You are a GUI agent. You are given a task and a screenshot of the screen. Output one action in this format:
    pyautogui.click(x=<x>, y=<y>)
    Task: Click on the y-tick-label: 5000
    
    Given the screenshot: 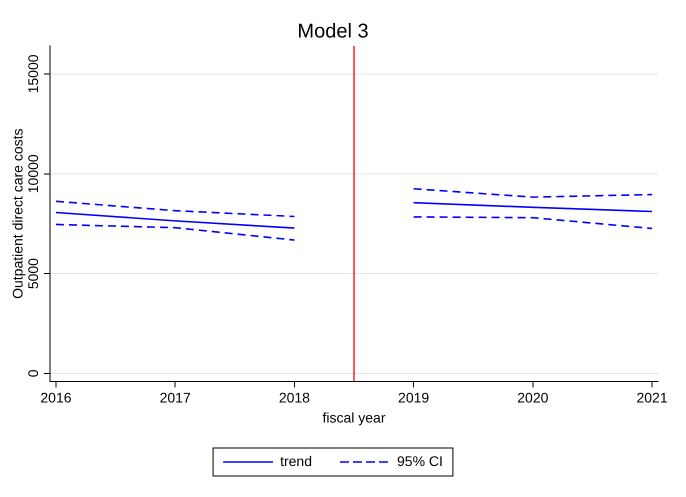 What is the action you would take?
    pyautogui.click(x=32, y=274)
    